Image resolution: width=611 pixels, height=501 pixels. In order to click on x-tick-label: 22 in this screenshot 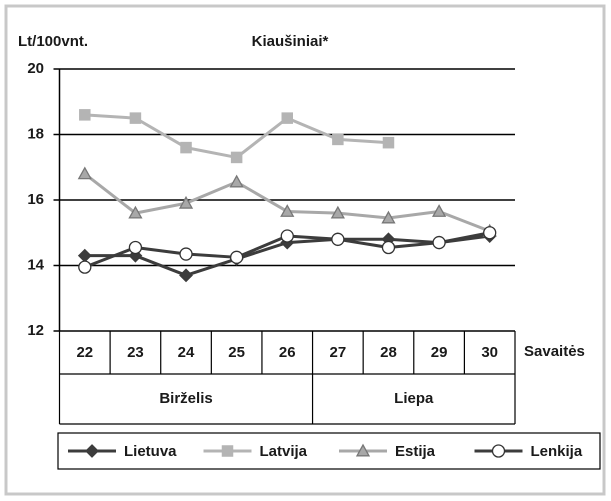, I will do `click(84, 352)`.